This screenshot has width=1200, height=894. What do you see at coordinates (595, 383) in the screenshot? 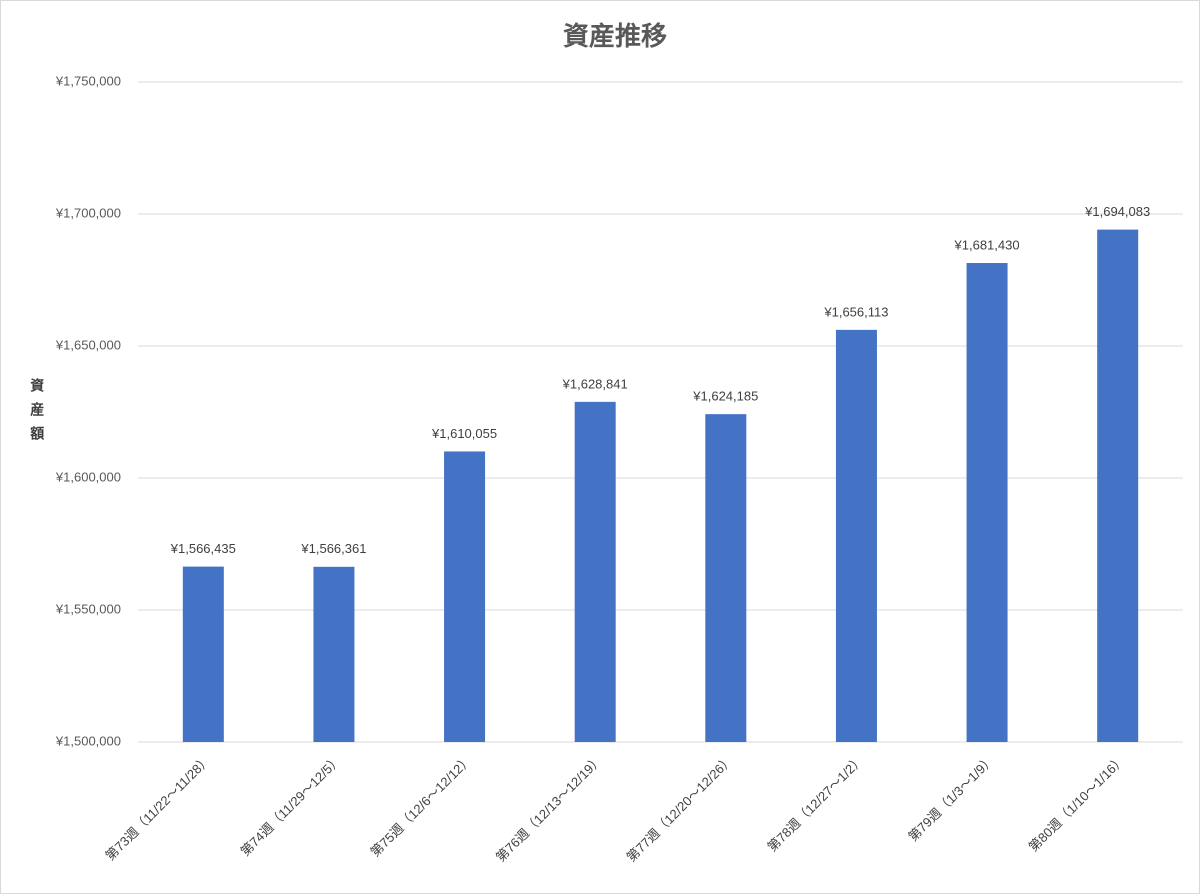
I see `value-label: ¥1,628,841` at bounding box center [595, 383].